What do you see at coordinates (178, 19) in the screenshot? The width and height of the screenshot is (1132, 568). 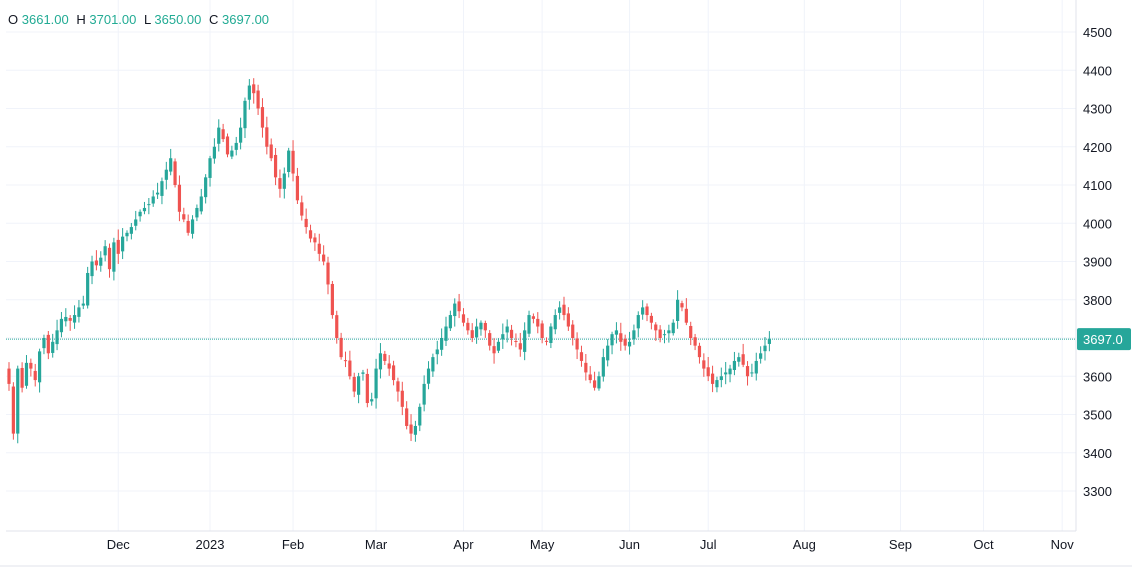 I see `low-value: 3650.00` at bounding box center [178, 19].